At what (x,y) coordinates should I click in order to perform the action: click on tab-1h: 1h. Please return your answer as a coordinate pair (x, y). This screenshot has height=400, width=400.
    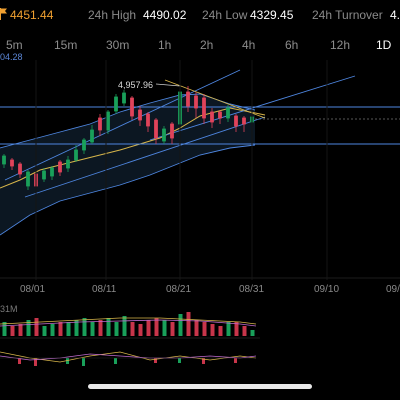
    Looking at the image, I should click on (165, 45).